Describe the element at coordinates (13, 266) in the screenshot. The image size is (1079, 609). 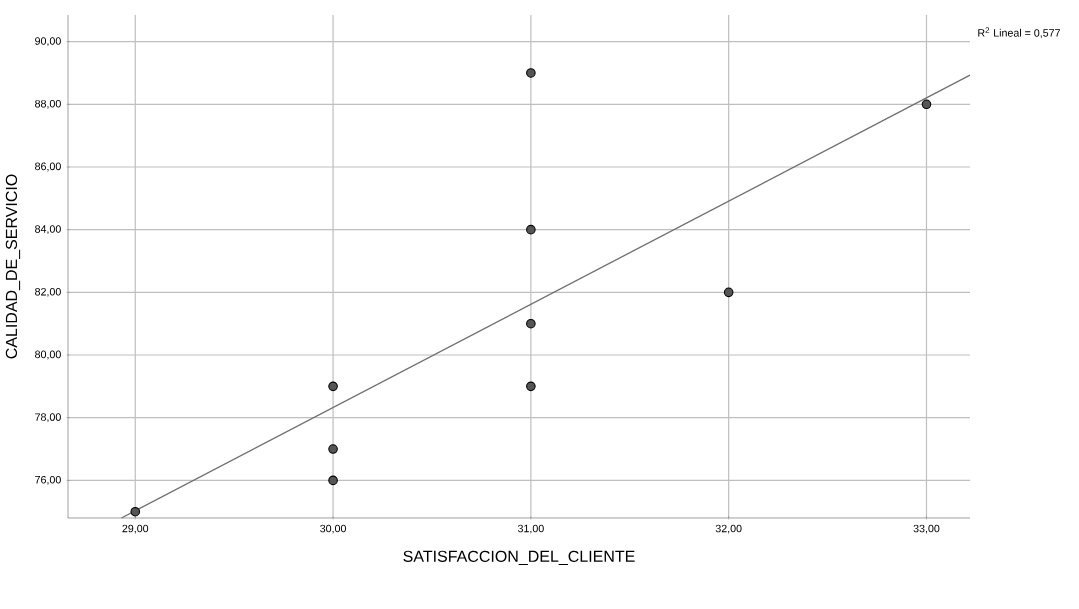
I see `y-axis-title: CALIDAD_DE_SERVICIO` at that location.